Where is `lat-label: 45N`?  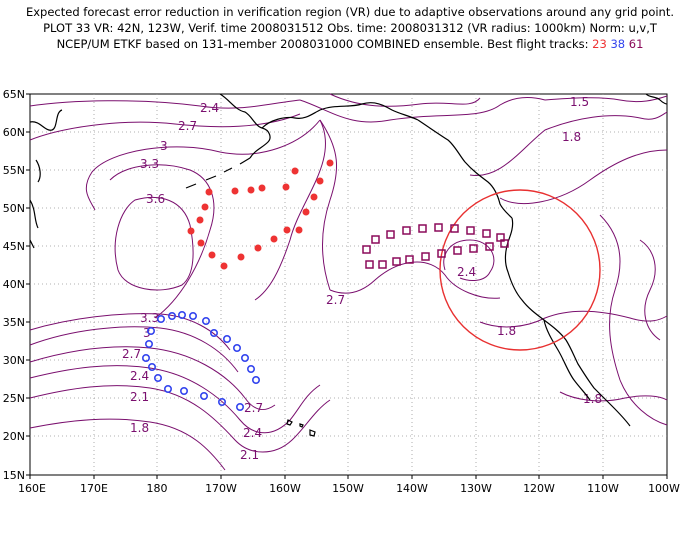
lat-label: 45N is located at coordinates (14, 246).